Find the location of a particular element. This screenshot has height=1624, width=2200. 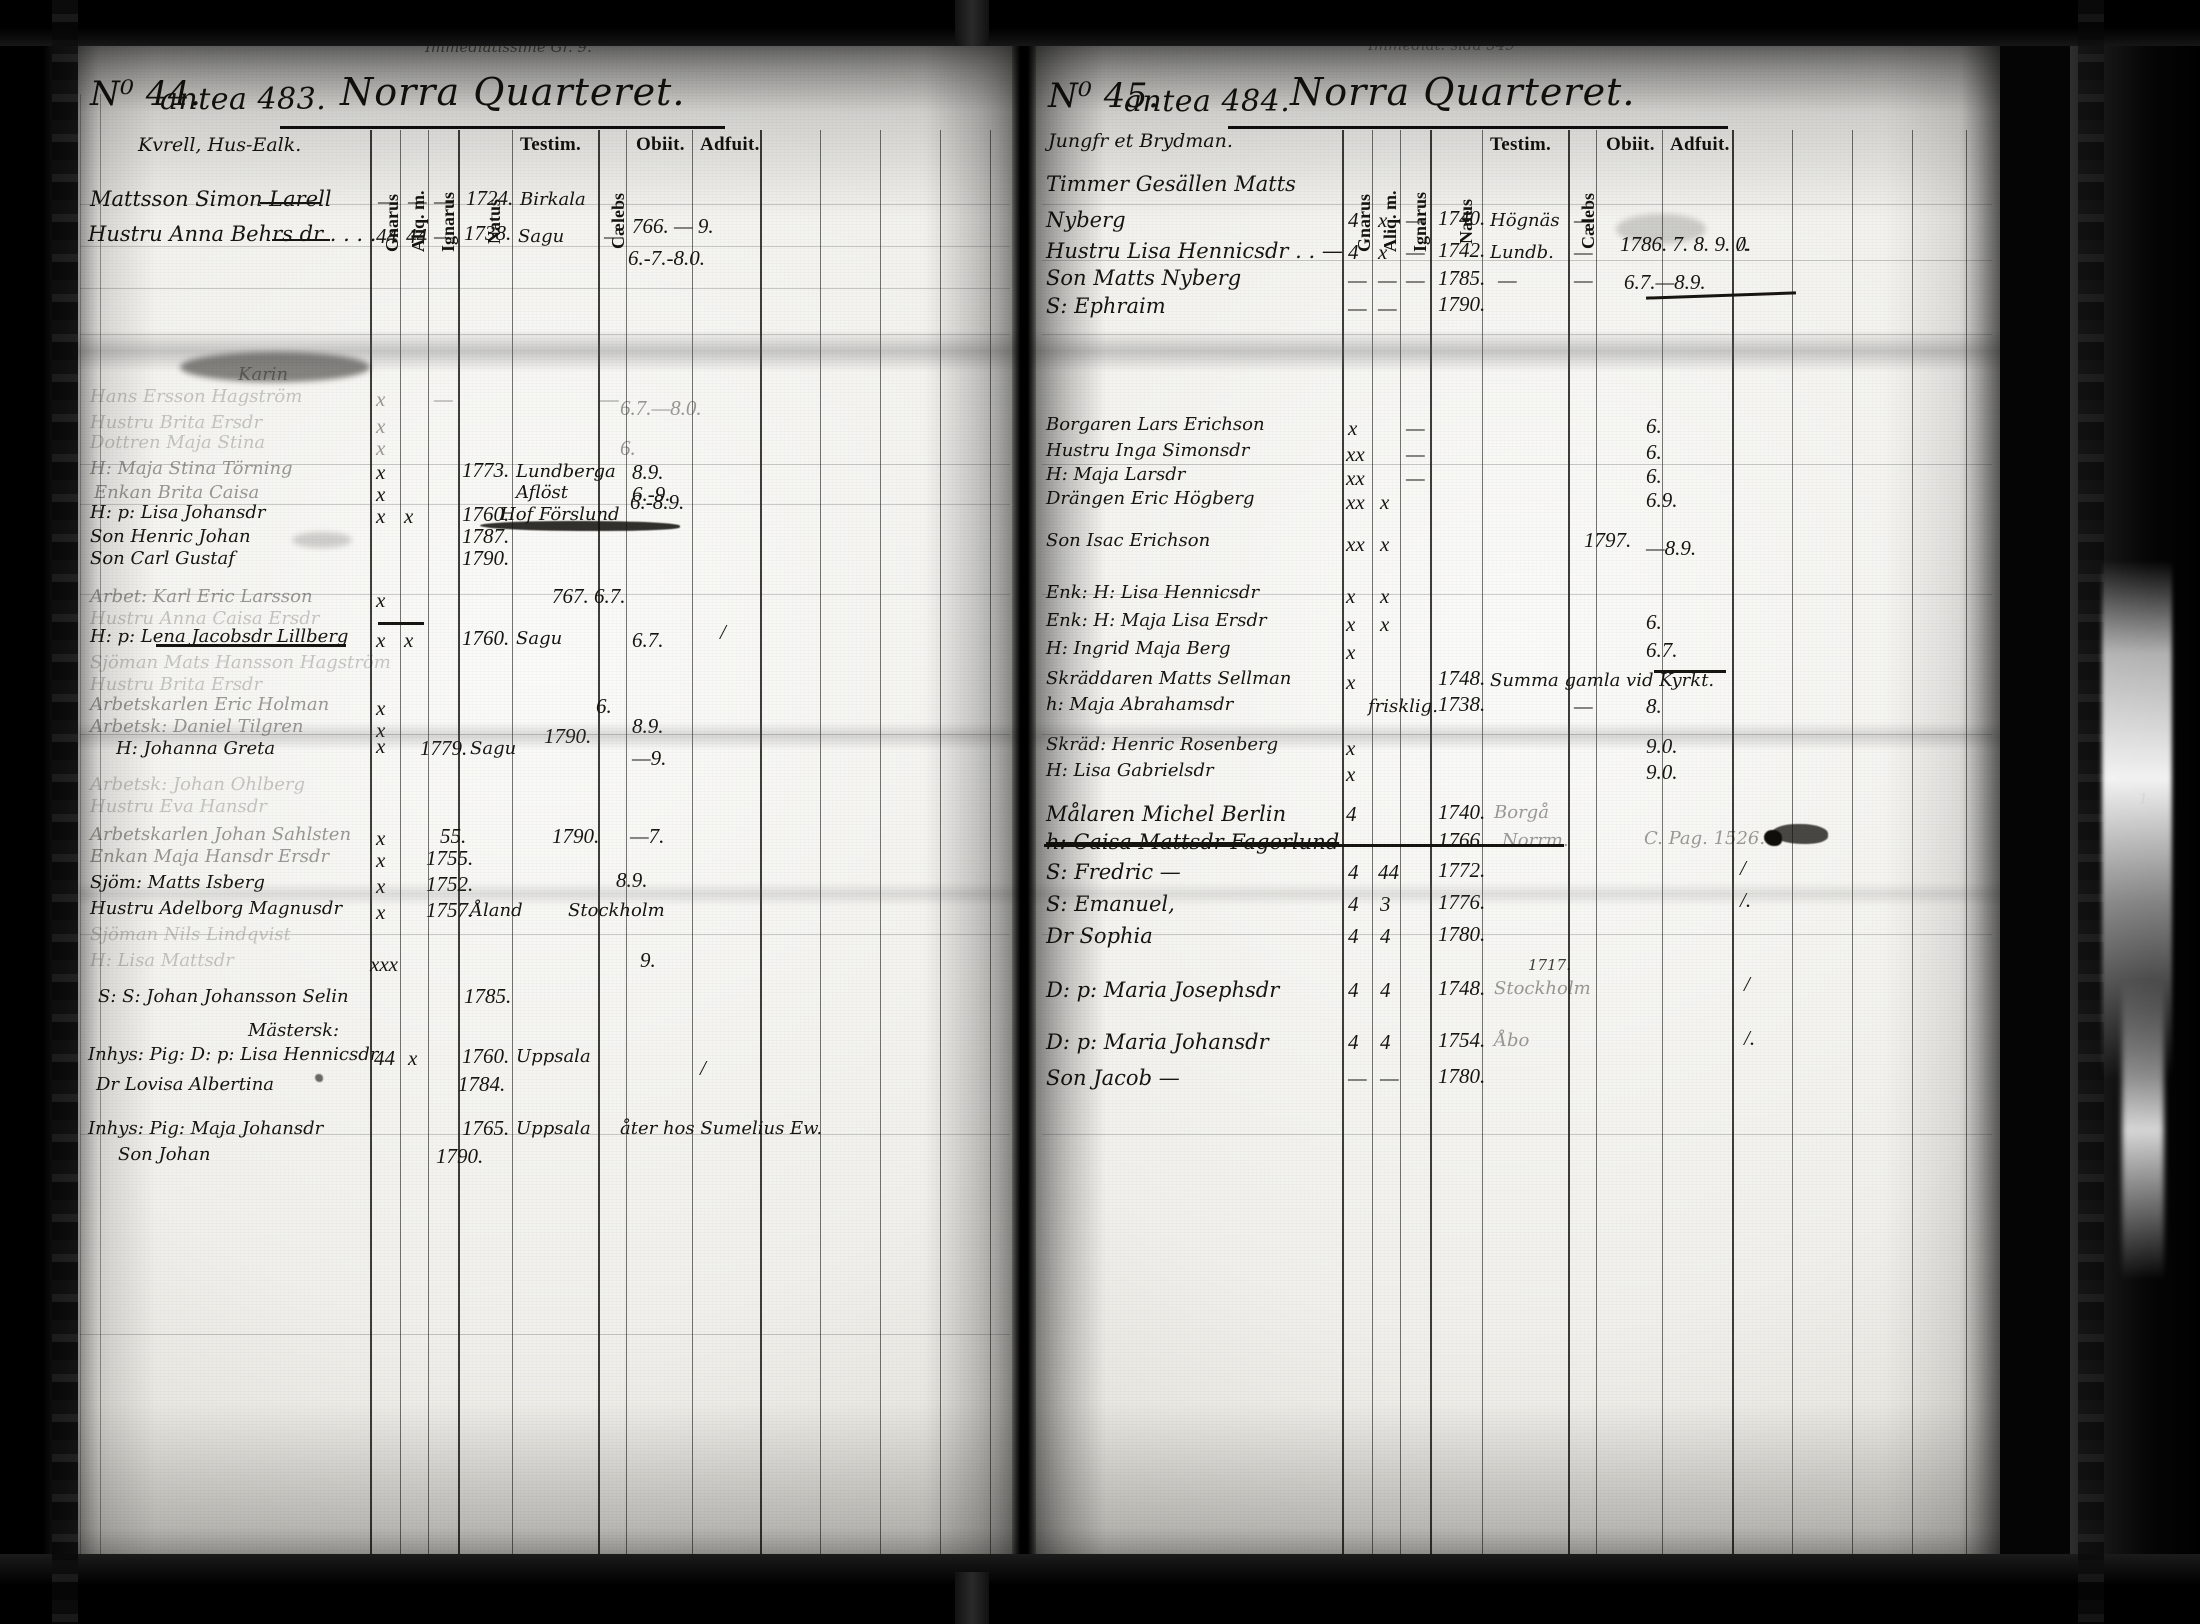

entry-name: Arbet: Karl Eric Larsson is located at coordinates (201, 596).